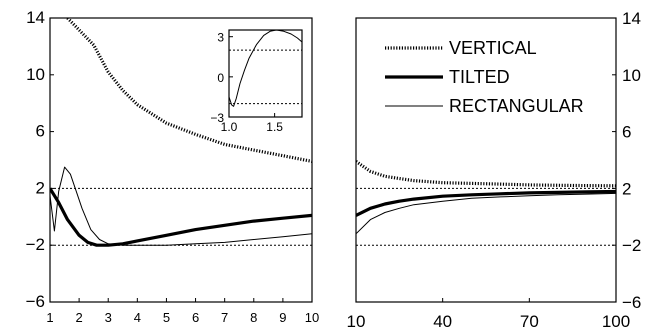  Describe the element at coordinates (217, 118) in the screenshot. I see `inset-y-tick-label: −3` at that location.